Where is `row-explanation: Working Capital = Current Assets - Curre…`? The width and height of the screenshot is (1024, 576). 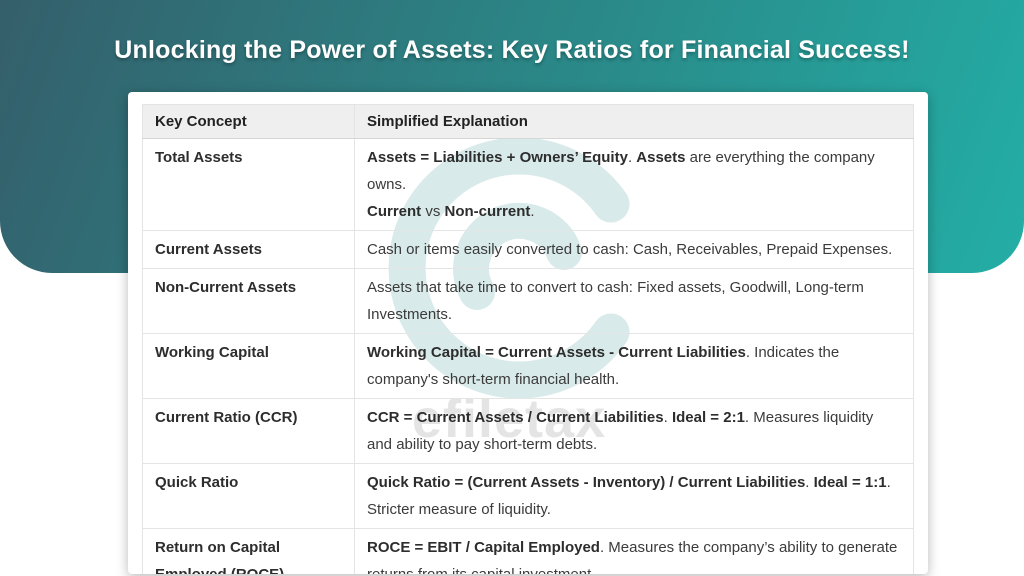
row-explanation: Working Capital = Current Assets - Curre… is located at coordinates (634, 366).